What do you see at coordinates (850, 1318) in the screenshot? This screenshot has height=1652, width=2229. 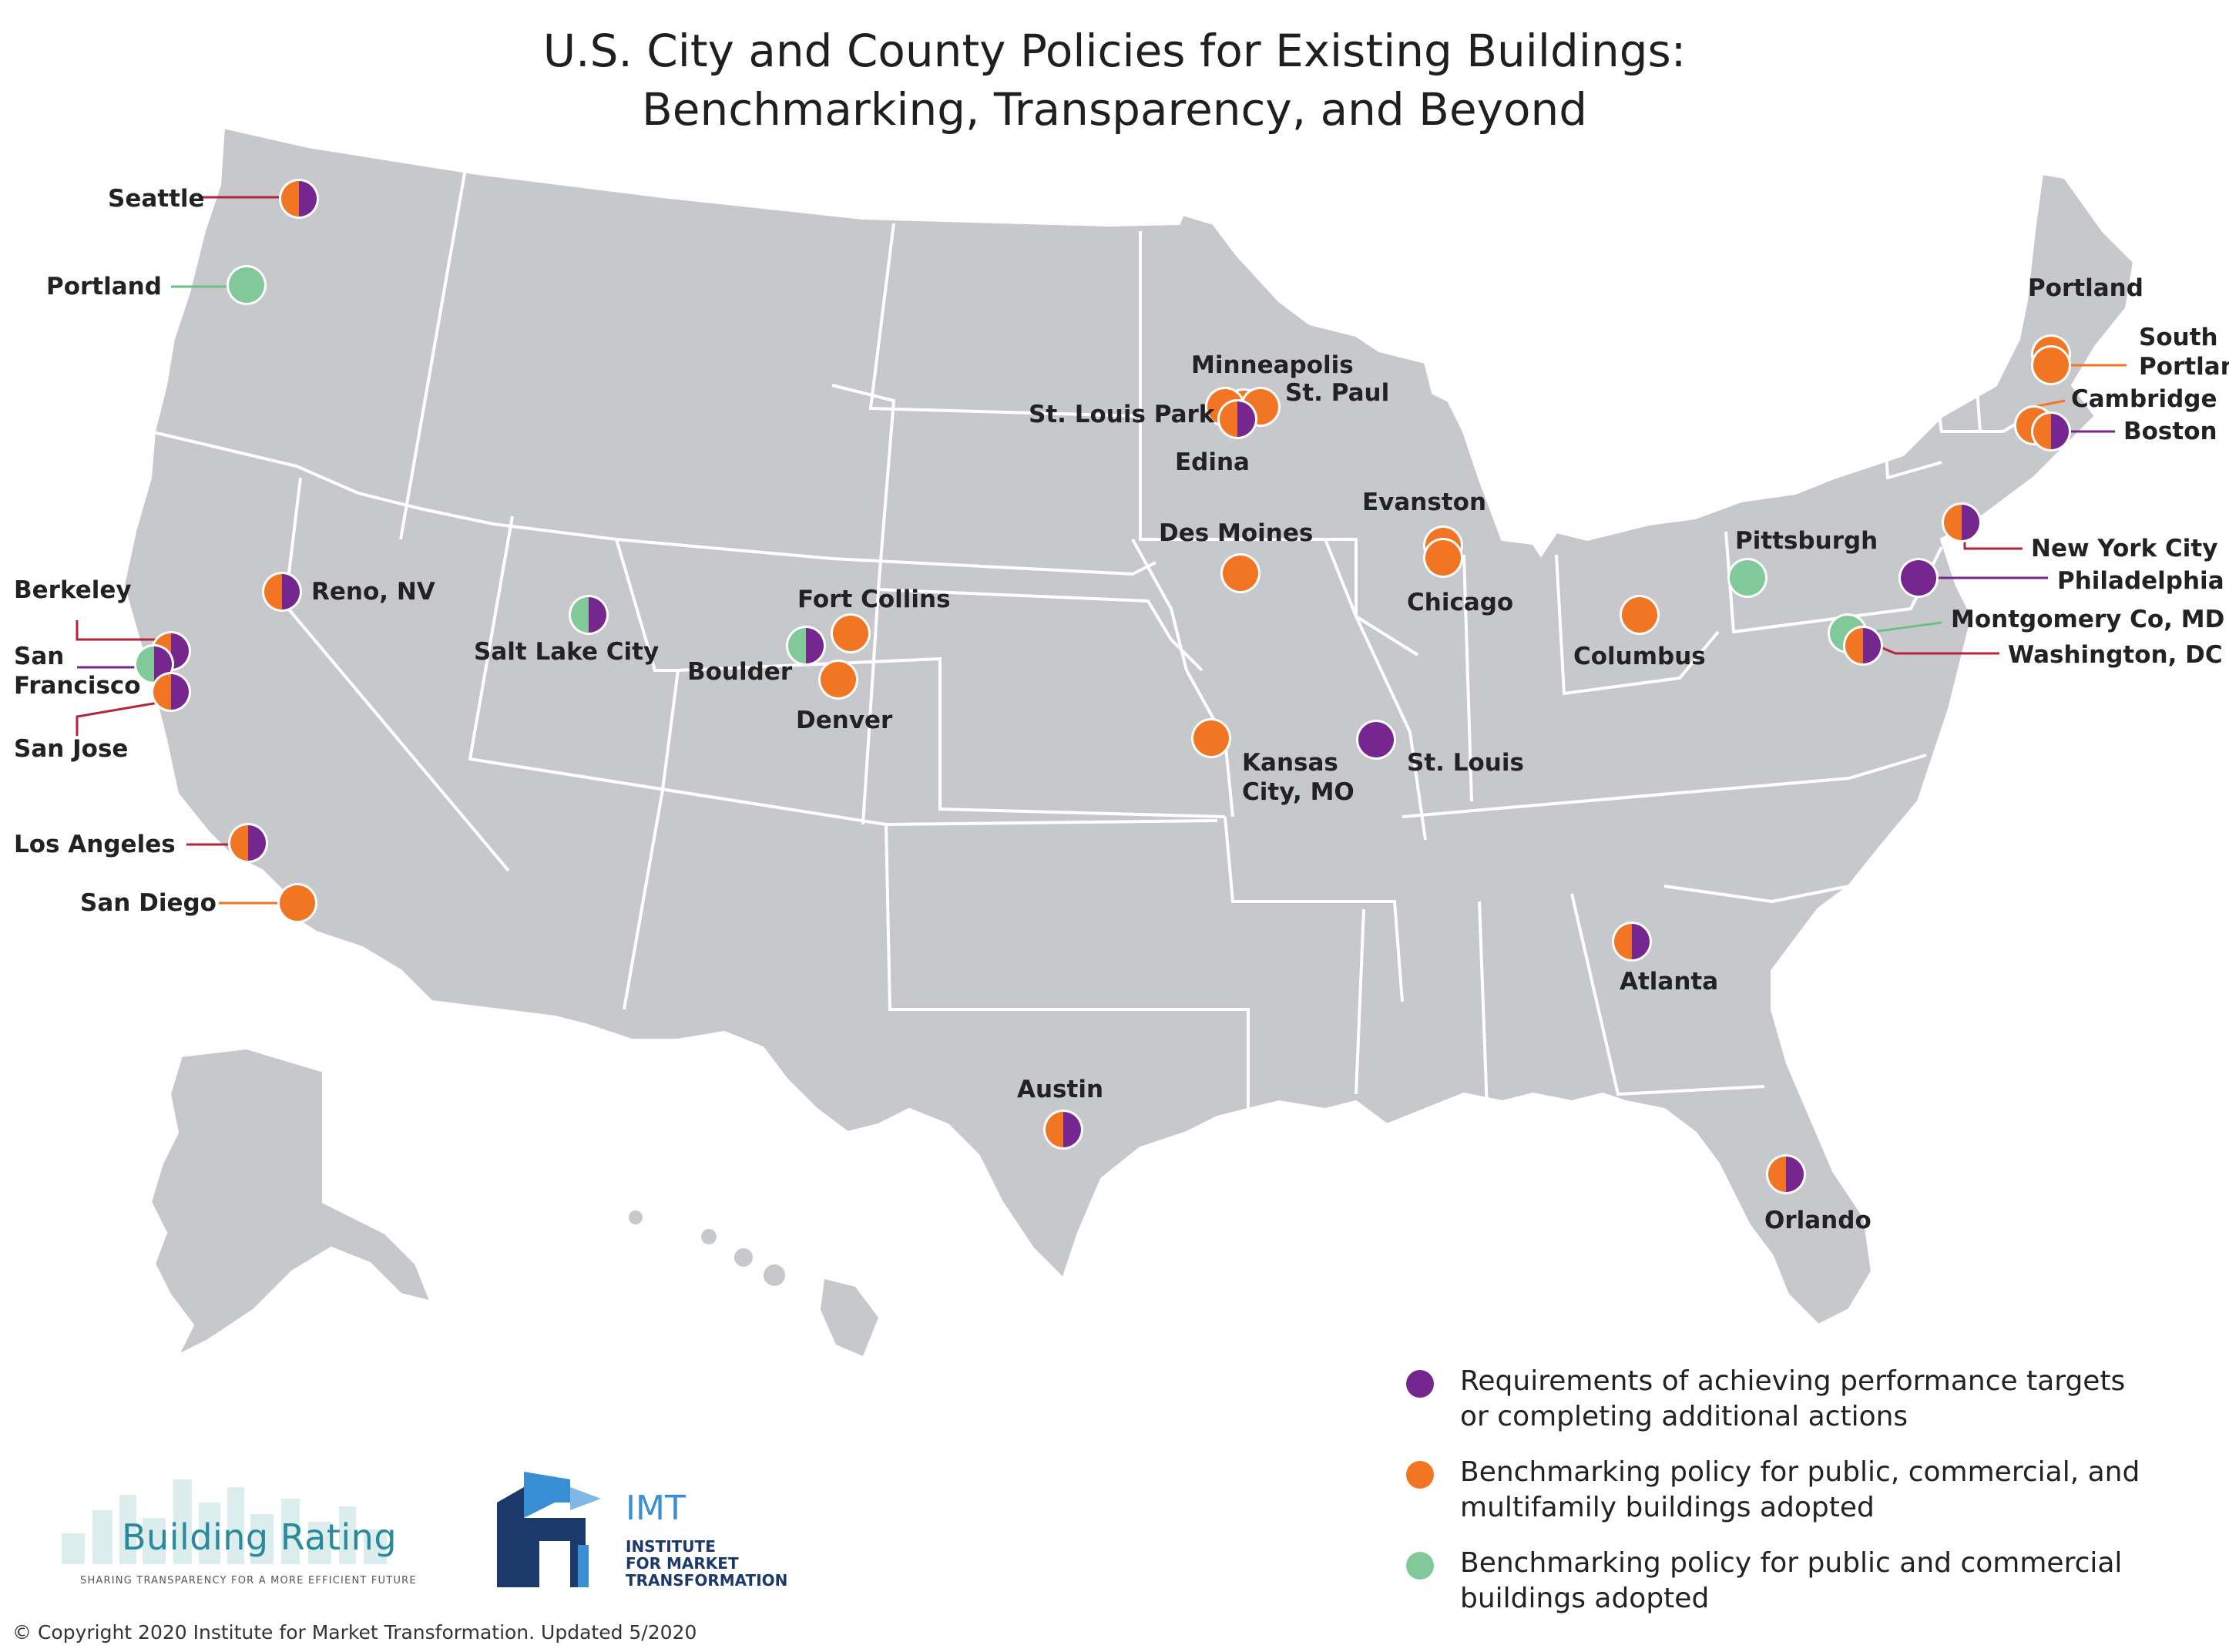 I see `hawaii-shape` at bounding box center [850, 1318].